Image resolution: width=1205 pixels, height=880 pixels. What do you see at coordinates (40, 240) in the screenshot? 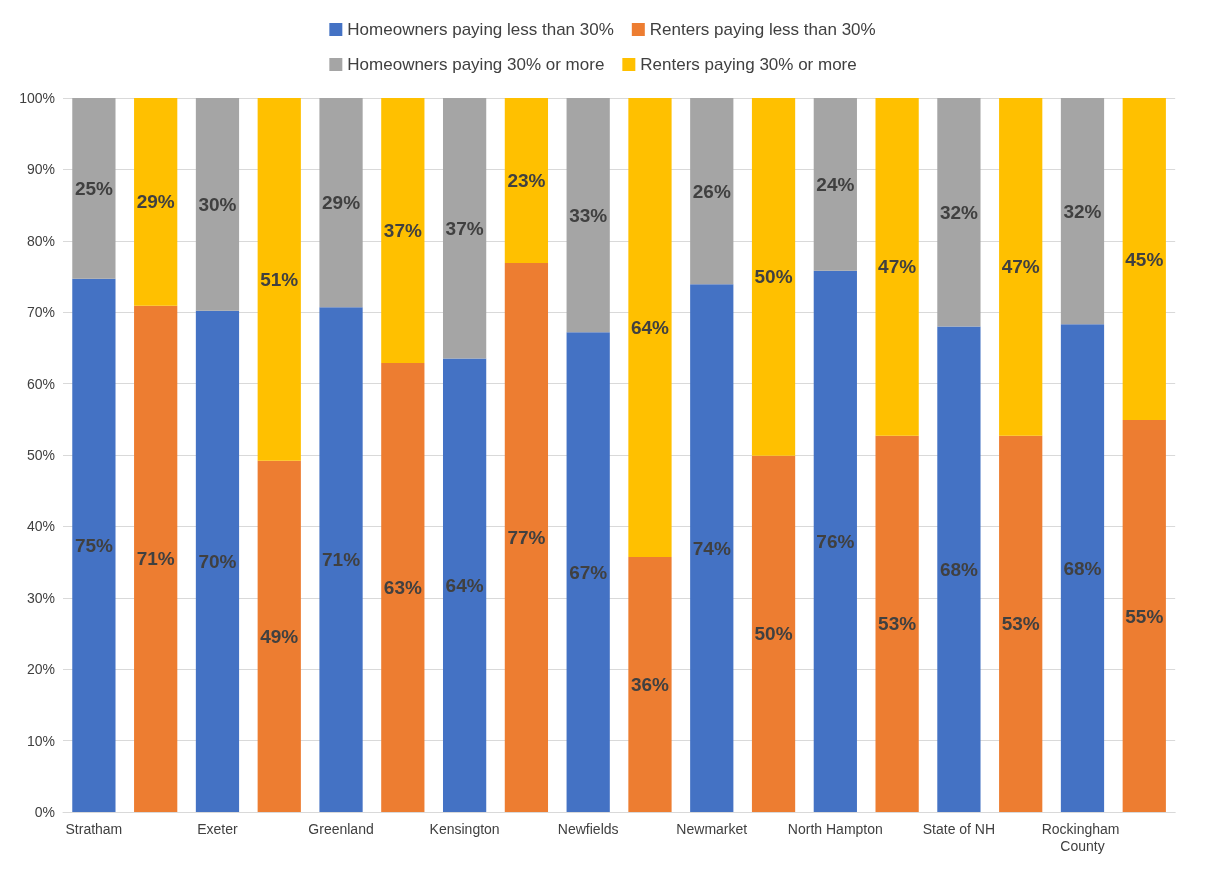
I see `y-tick-label: 80%` at bounding box center [40, 240].